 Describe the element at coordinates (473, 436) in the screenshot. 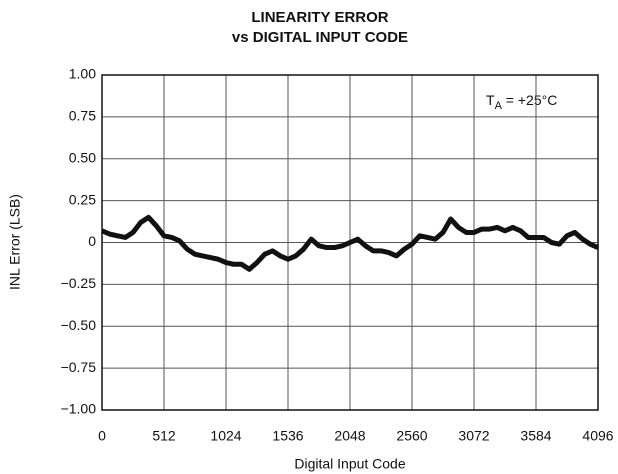

I see `x-tick-label: 3072` at that location.